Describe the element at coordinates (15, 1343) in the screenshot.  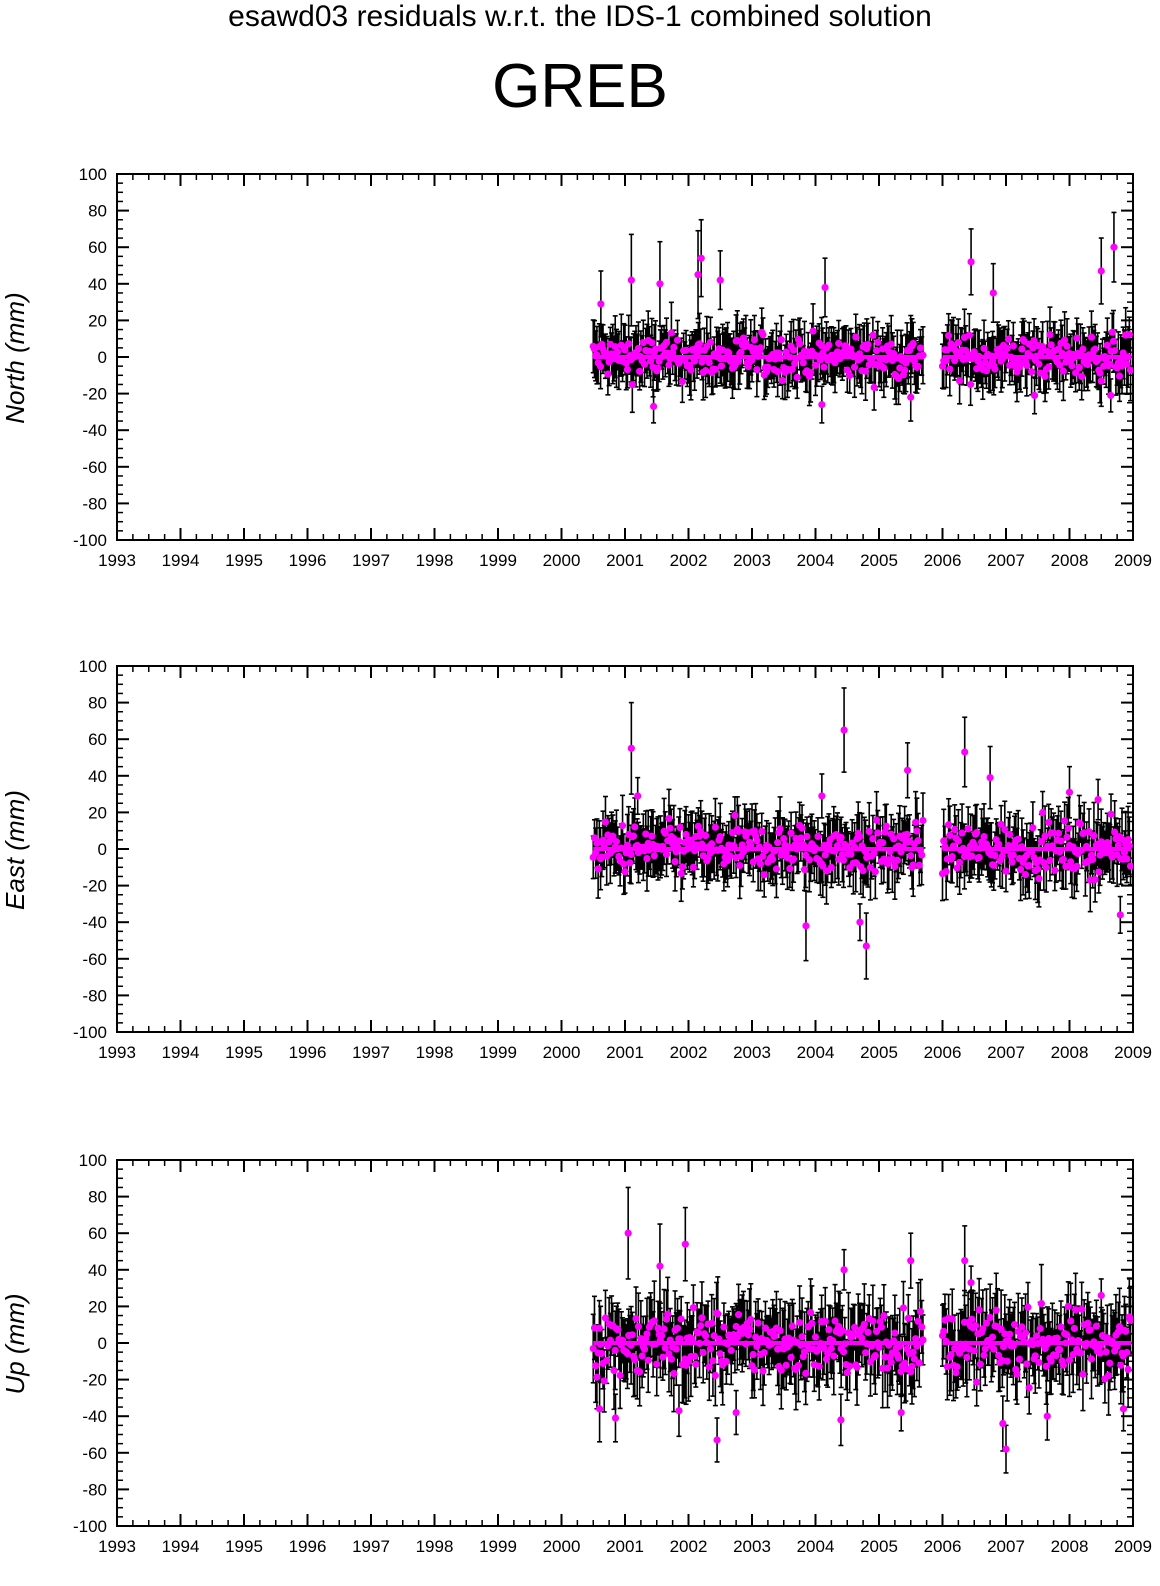
I see `y-axis-label: Up (mm)` at that location.